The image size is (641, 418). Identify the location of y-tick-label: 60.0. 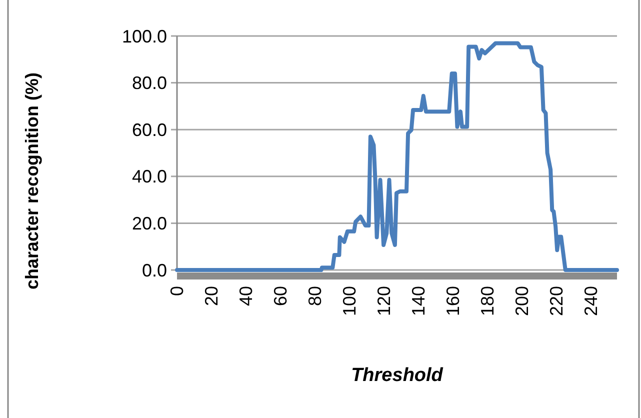
(149, 130).